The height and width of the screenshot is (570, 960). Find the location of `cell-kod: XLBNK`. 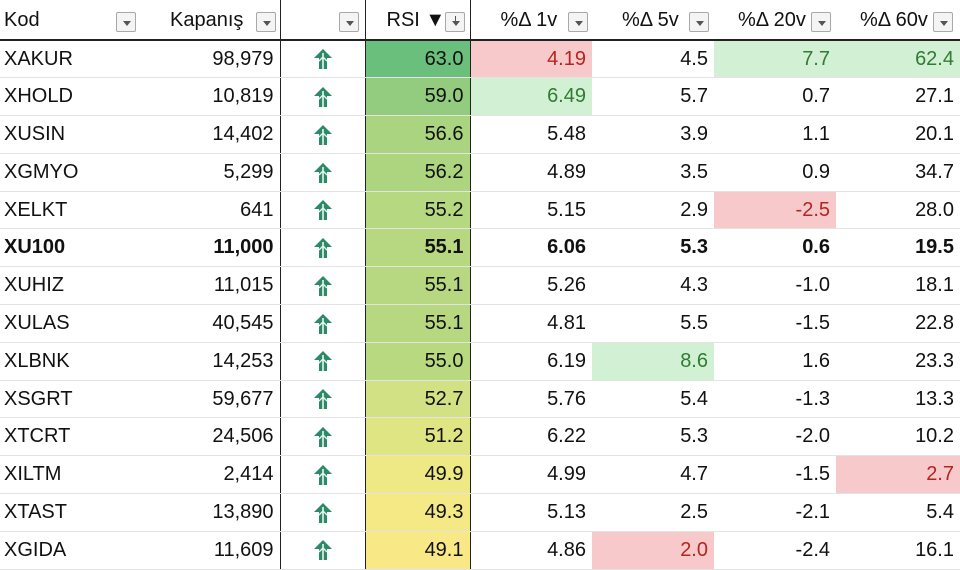

cell-kod: XLBNK is located at coordinates (75, 361).